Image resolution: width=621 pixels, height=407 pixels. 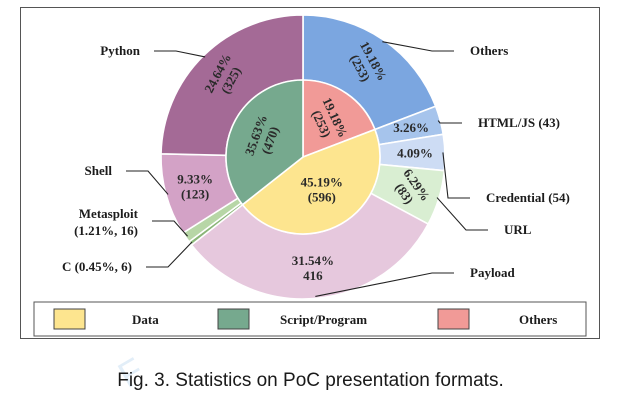 What do you see at coordinates (69, 319) in the screenshot?
I see `legend-swatch-data` at bounding box center [69, 319].